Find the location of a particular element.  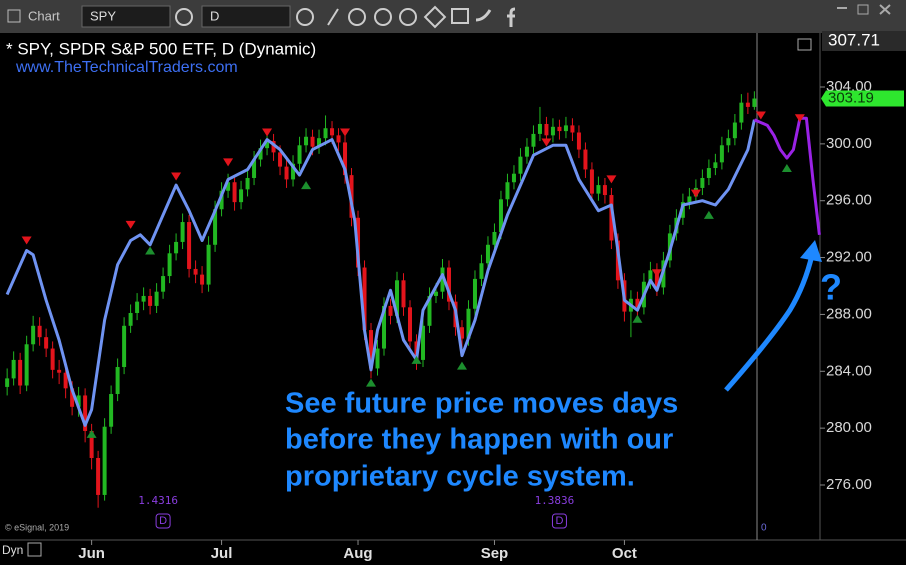

study-marker: D is located at coordinates (559, 521).